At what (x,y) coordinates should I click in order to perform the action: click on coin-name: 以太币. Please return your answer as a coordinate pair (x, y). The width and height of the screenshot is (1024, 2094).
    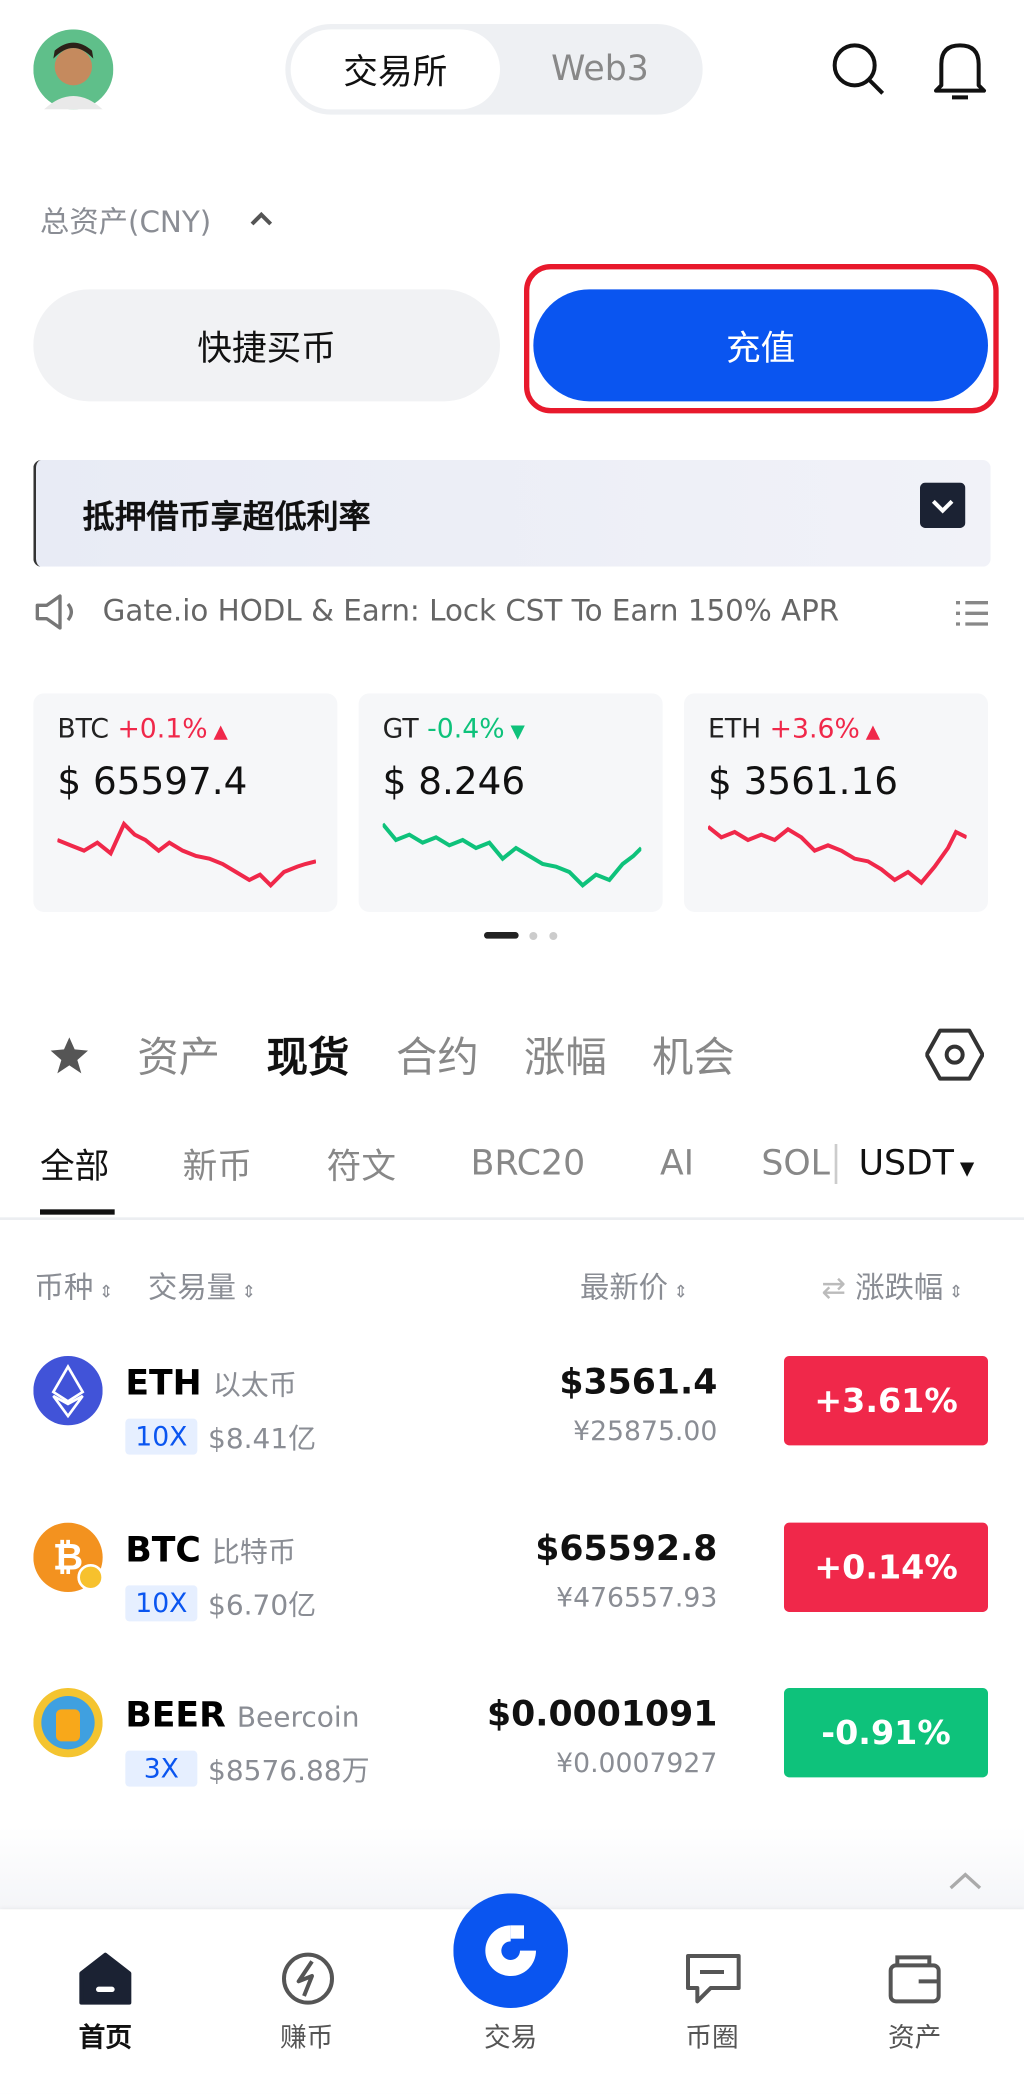
    Looking at the image, I should click on (254, 1385).